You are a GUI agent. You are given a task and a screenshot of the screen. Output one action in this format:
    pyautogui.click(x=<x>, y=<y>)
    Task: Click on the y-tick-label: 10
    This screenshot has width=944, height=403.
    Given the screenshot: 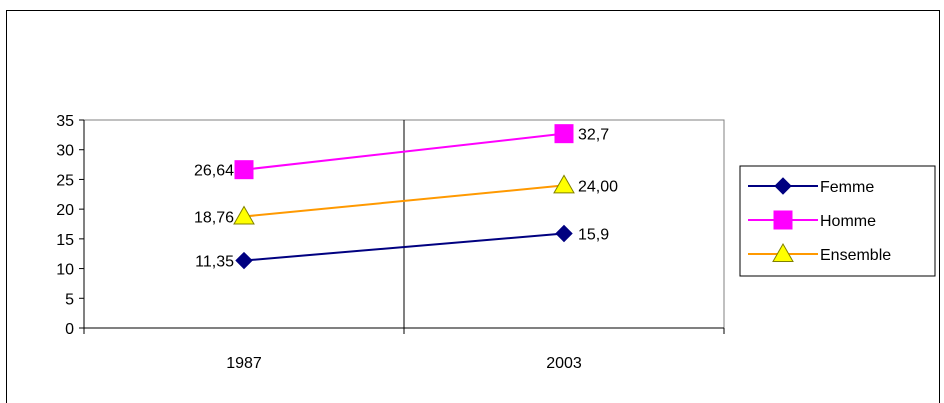 What is the action you would take?
    pyautogui.click(x=65, y=270)
    